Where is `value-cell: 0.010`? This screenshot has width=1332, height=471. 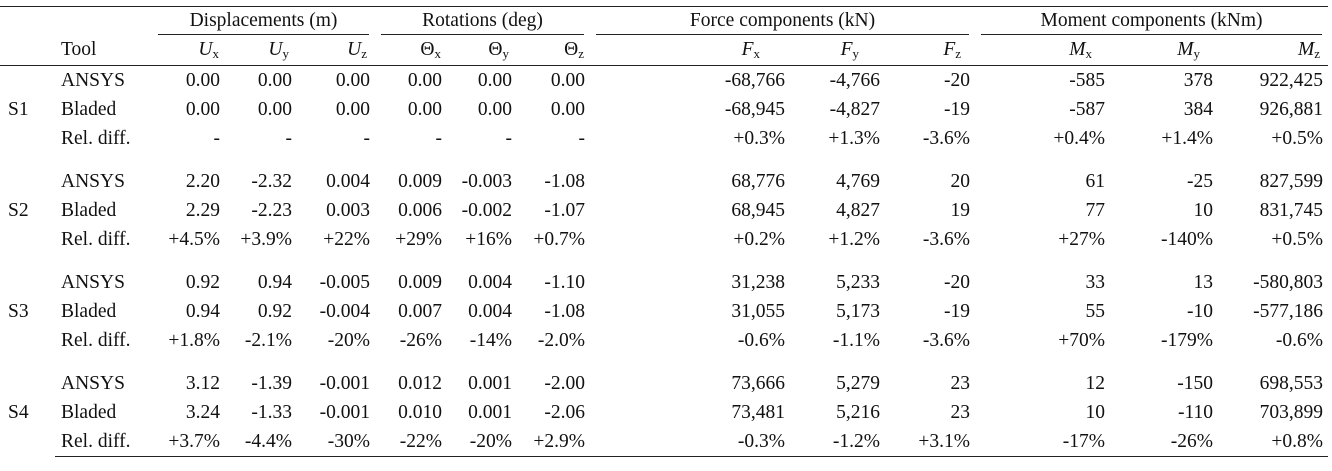
value-cell: 0.010 is located at coordinates (420, 412).